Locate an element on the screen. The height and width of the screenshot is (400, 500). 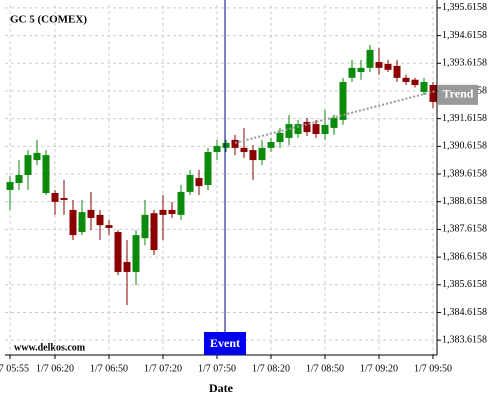
y-tick-label: 1,386.6158 is located at coordinates (464, 256).